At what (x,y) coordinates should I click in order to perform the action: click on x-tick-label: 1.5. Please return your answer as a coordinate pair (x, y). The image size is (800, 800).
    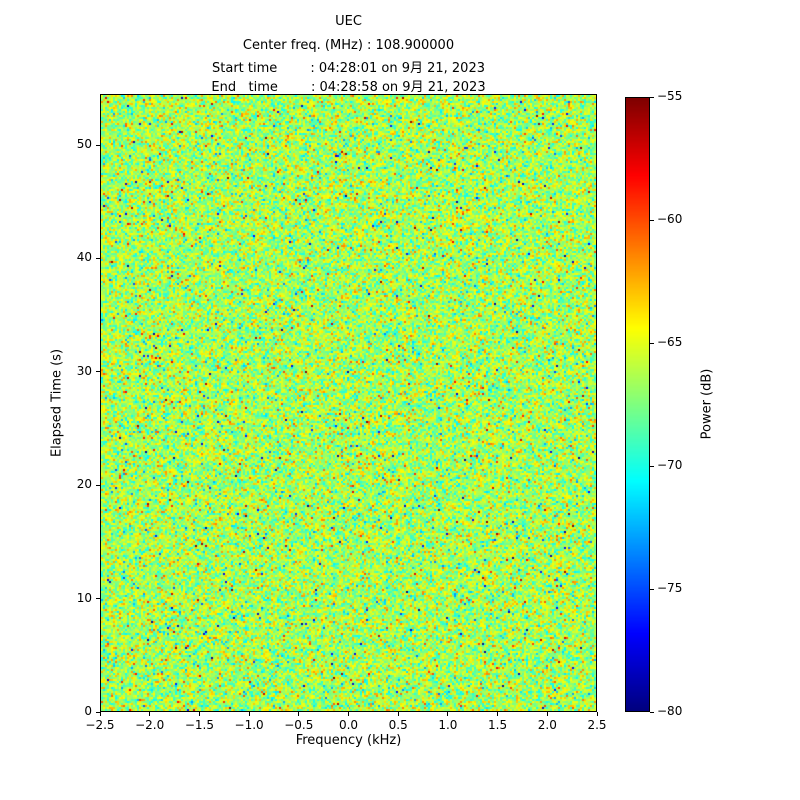
    Looking at the image, I should click on (498, 725).